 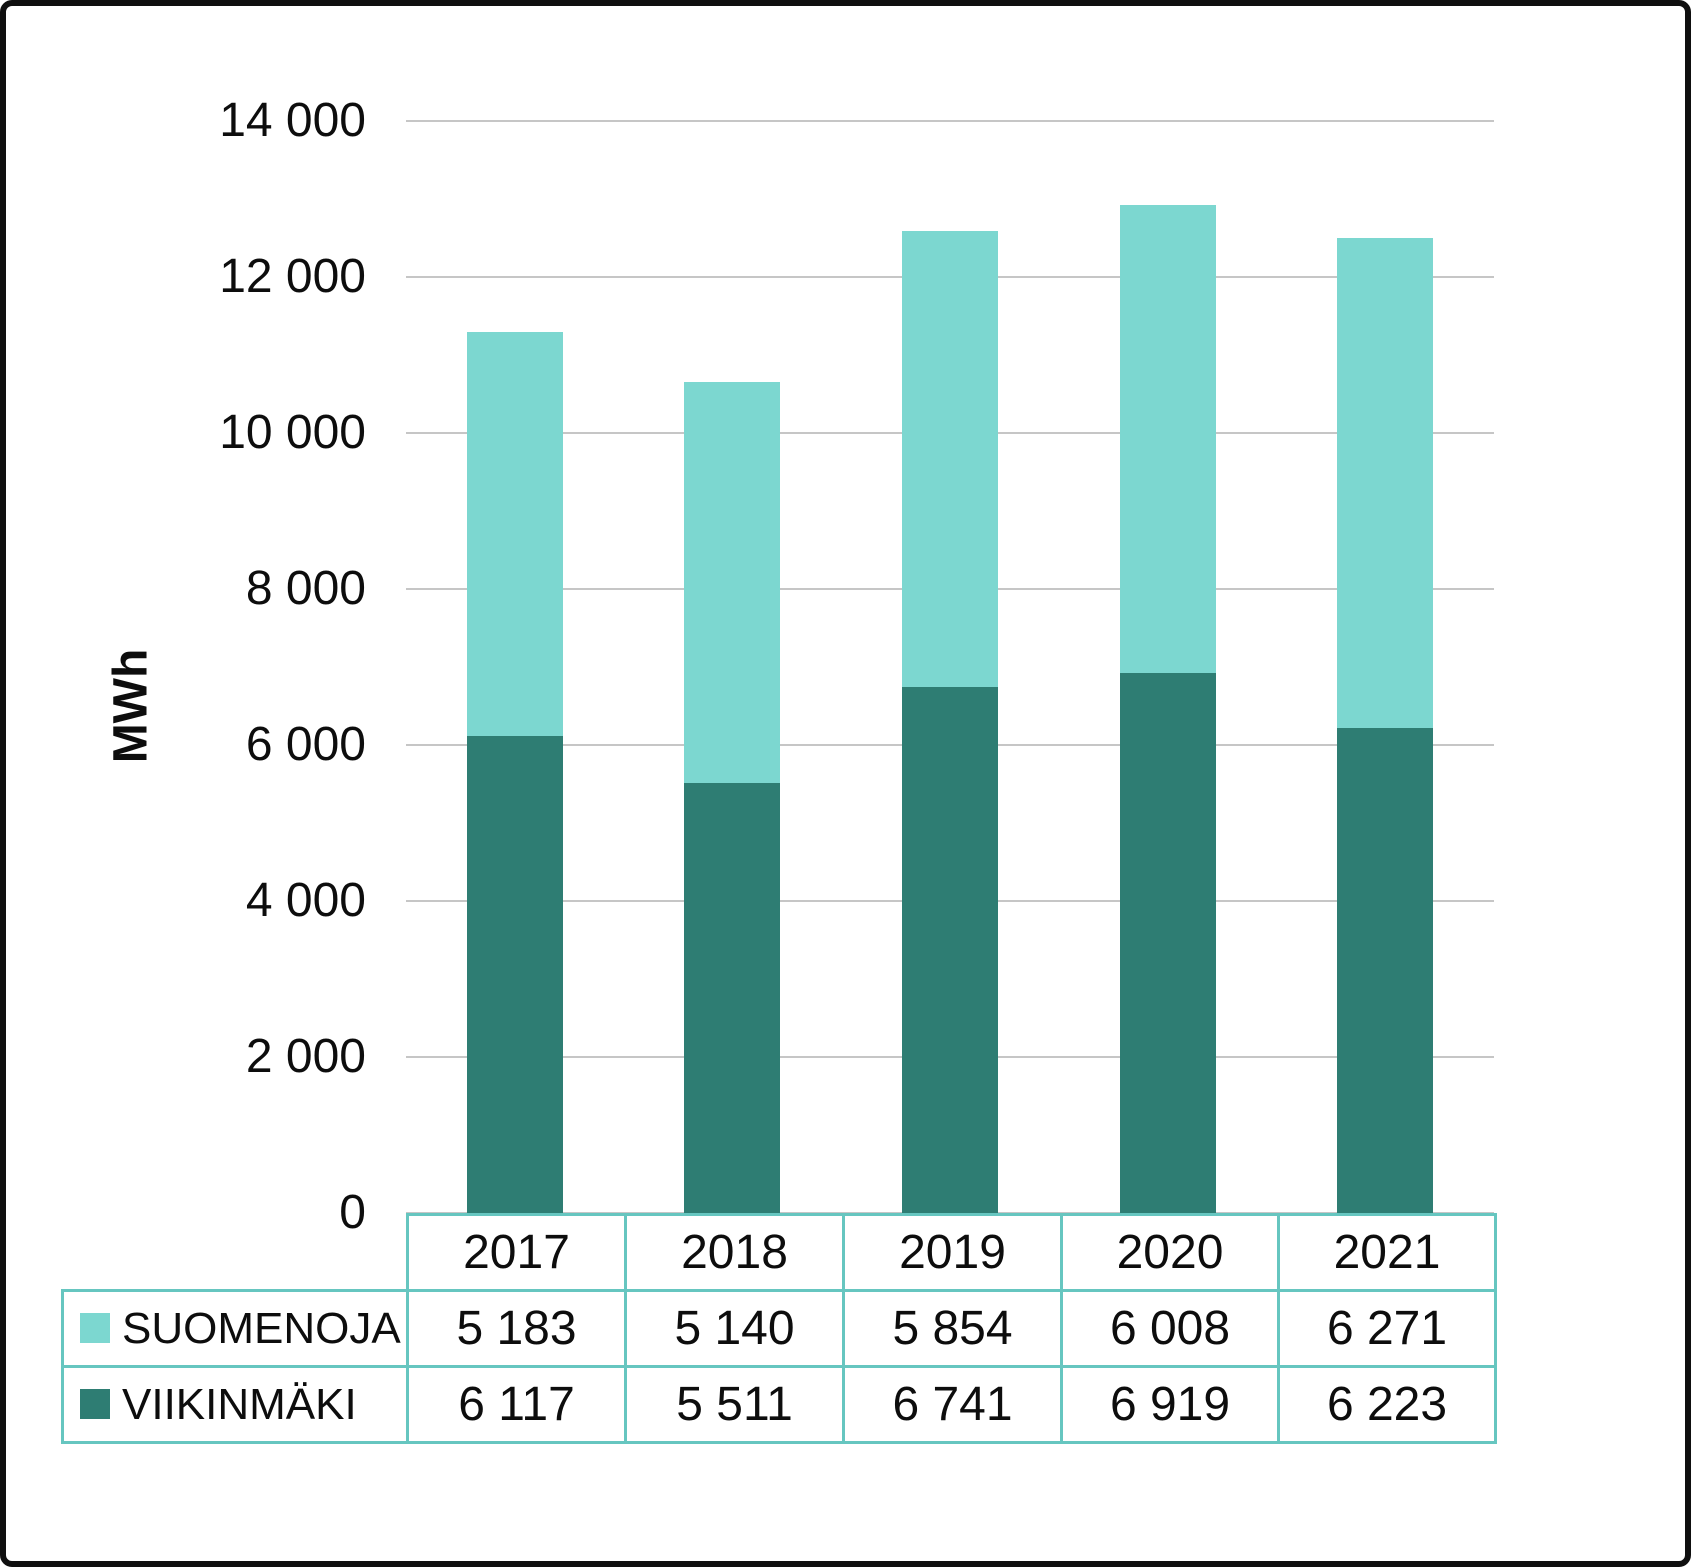 What do you see at coordinates (95, 1403) in the screenshot?
I see `legend-swatch-viikinmaki` at bounding box center [95, 1403].